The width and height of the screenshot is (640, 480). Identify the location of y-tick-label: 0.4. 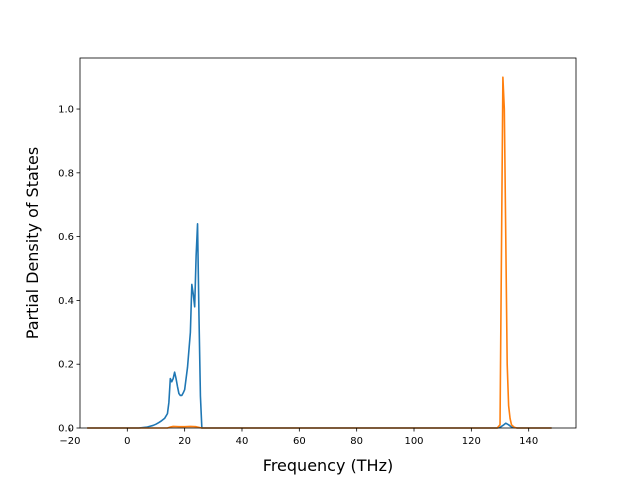
(66, 301).